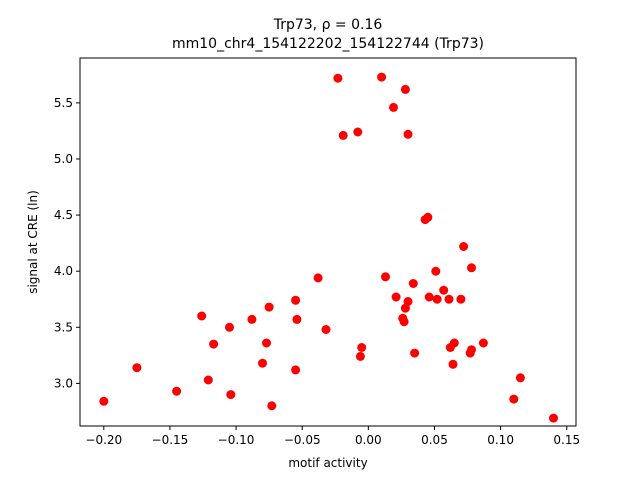  Describe the element at coordinates (327, 463) in the screenshot. I see `x-axis-label: motif activity` at that location.